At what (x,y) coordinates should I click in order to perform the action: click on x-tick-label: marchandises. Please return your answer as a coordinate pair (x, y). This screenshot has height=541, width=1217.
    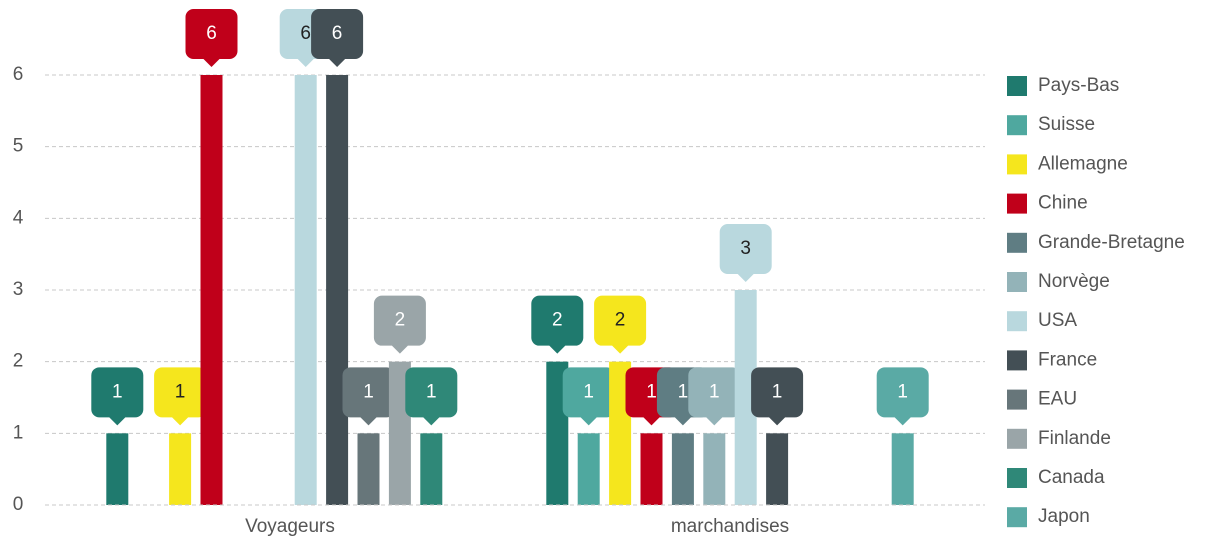
    Looking at the image, I should click on (730, 526).